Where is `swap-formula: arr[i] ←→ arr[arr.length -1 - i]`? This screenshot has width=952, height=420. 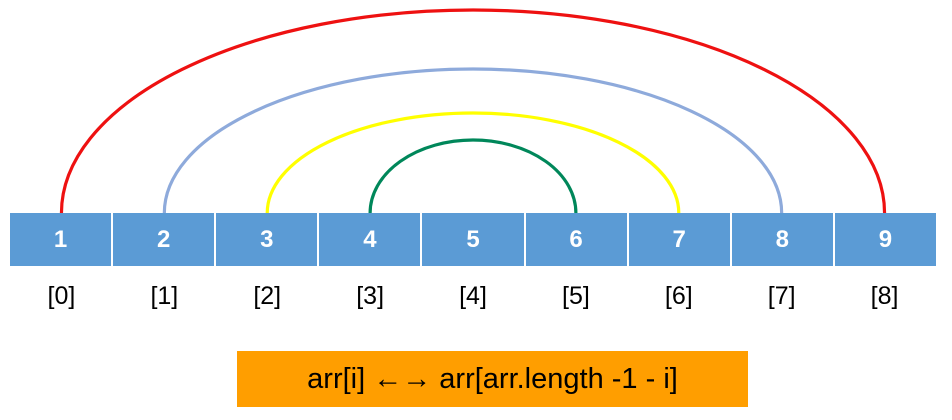 swap-formula: arr[i] ←→ arr[arr.length -1 - i] is located at coordinates (492, 379).